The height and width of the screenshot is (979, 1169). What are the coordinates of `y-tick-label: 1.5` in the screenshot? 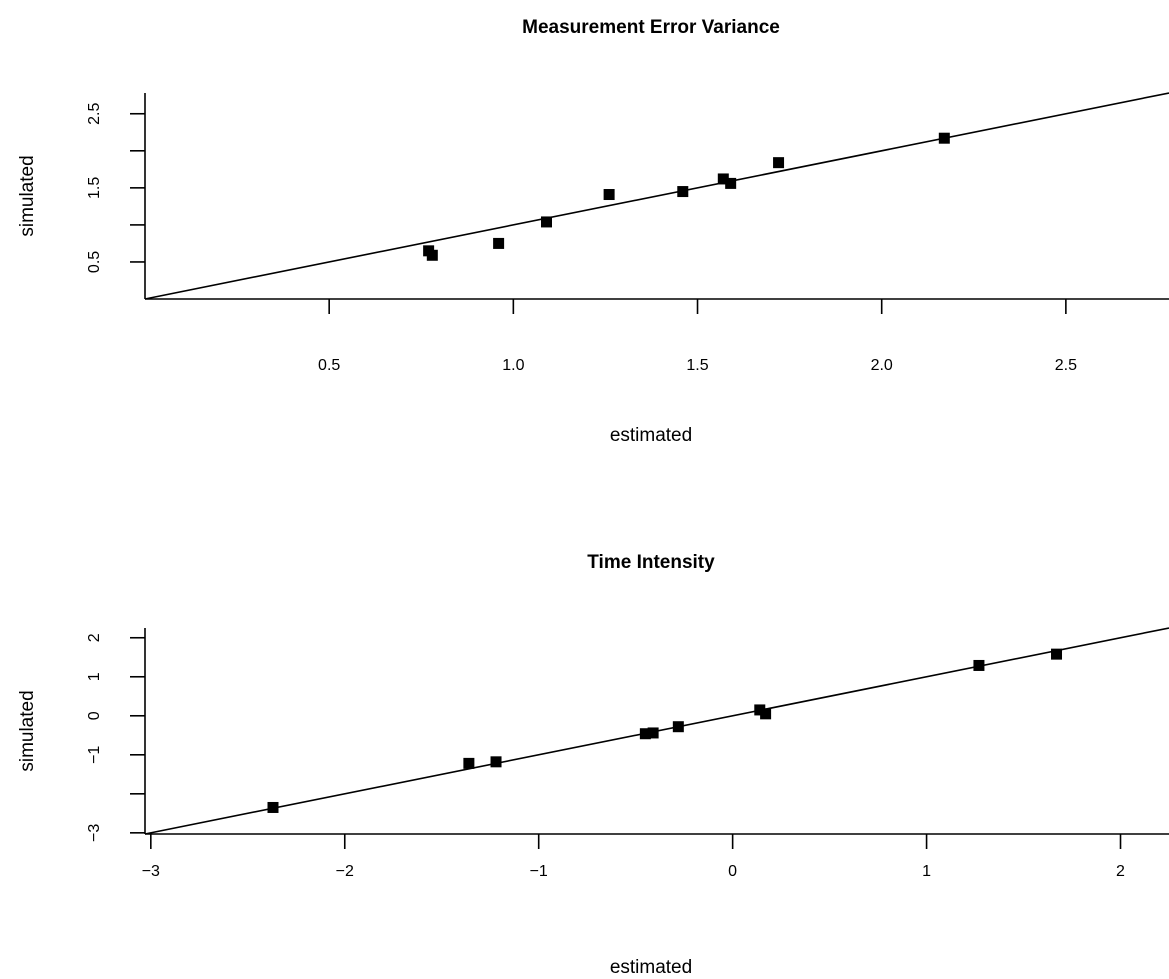 It's located at (94, 188).